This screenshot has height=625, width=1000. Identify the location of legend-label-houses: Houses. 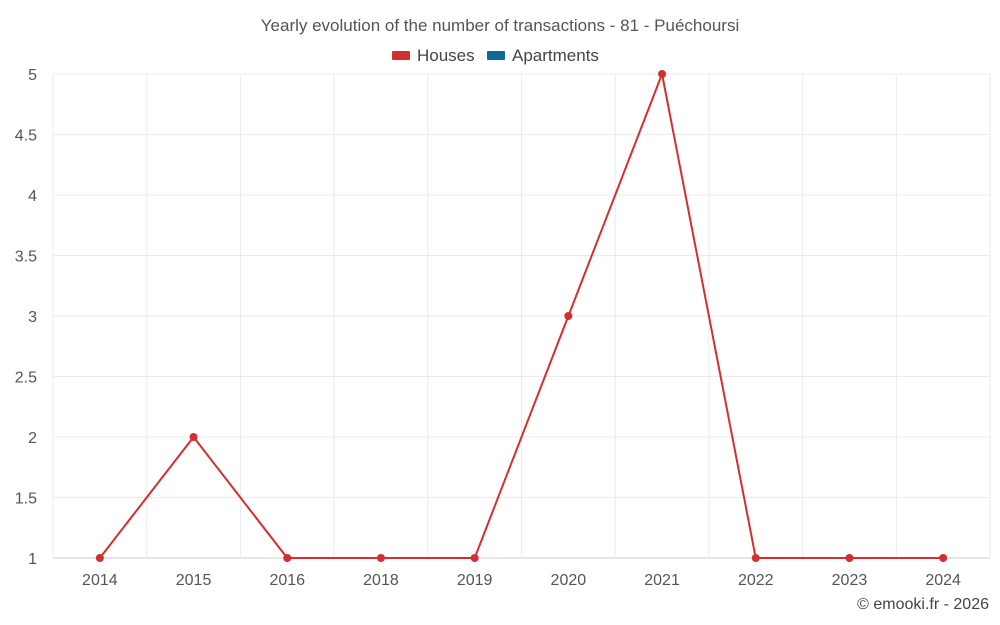
(446, 55).